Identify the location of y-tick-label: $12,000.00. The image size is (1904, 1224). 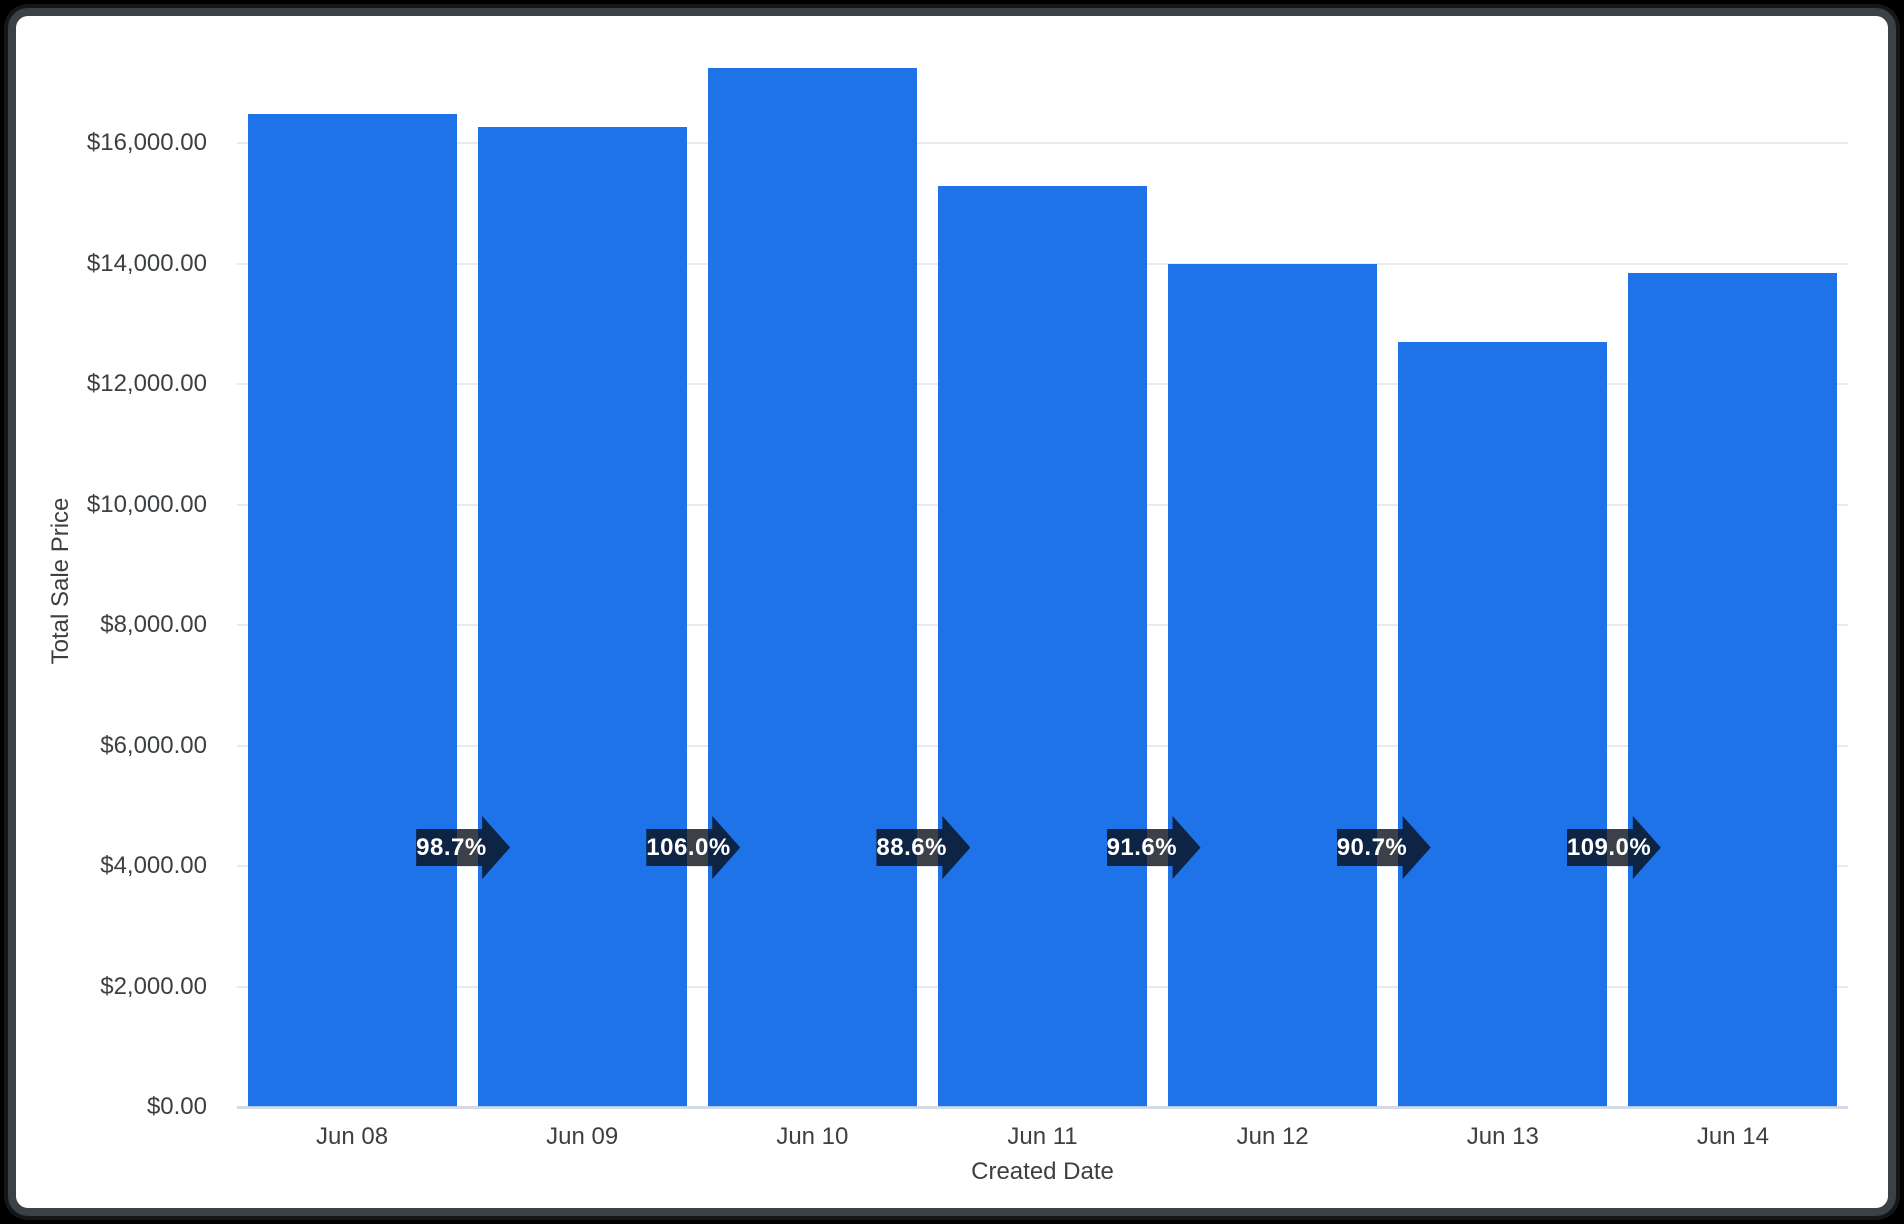
(146, 383).